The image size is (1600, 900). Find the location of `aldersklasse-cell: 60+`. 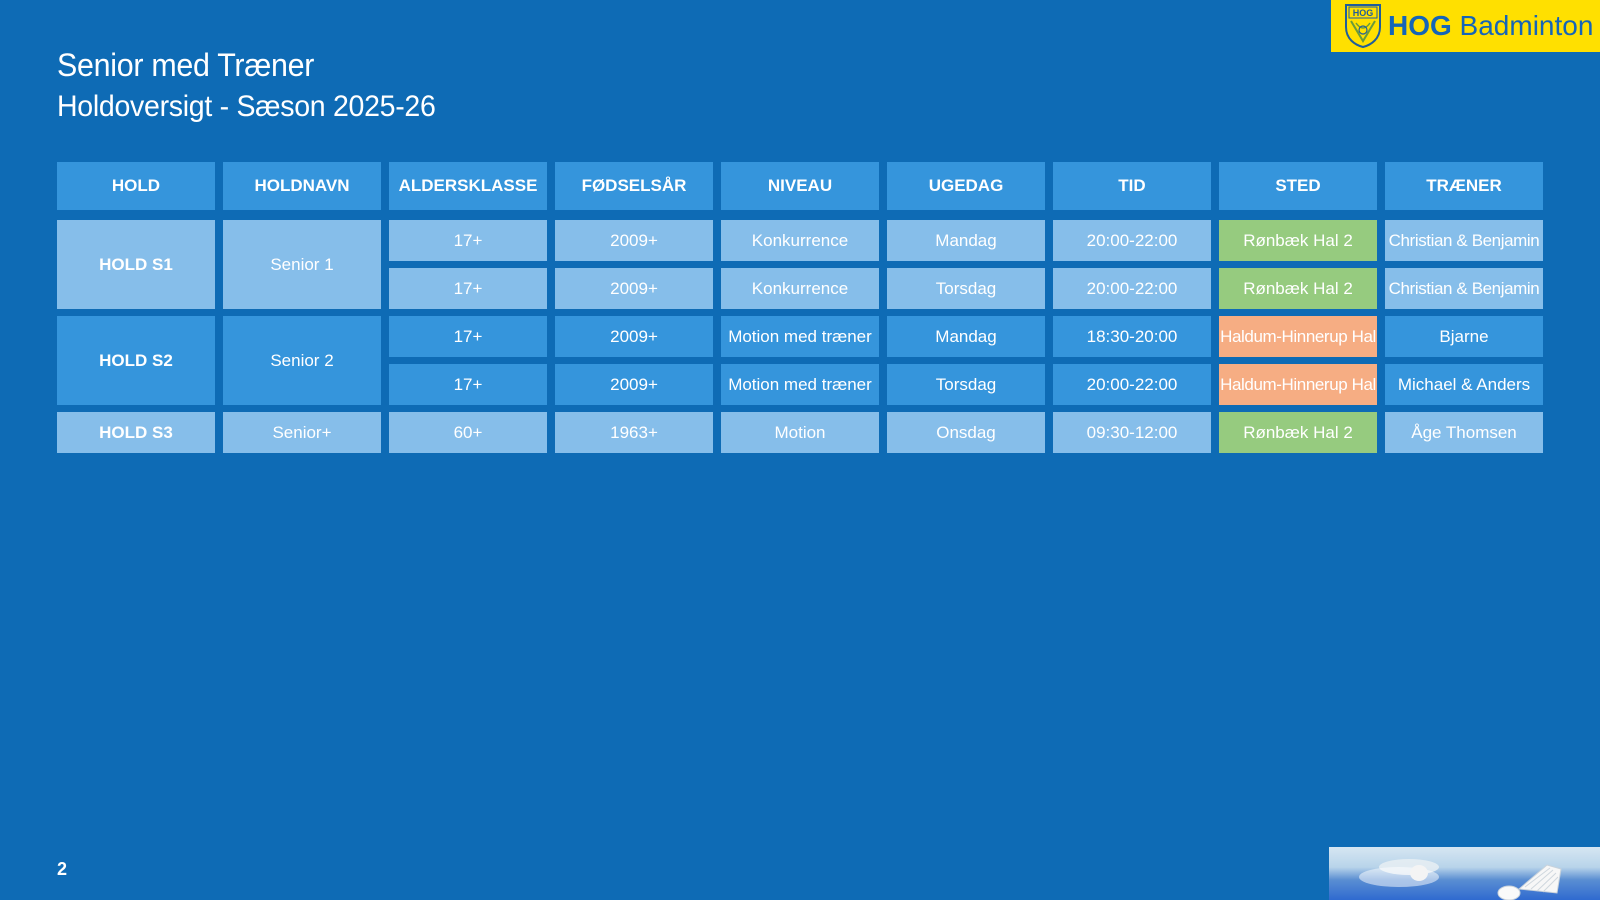

aldersklasse-cell: 60+ is located at coordinates (468, 432).